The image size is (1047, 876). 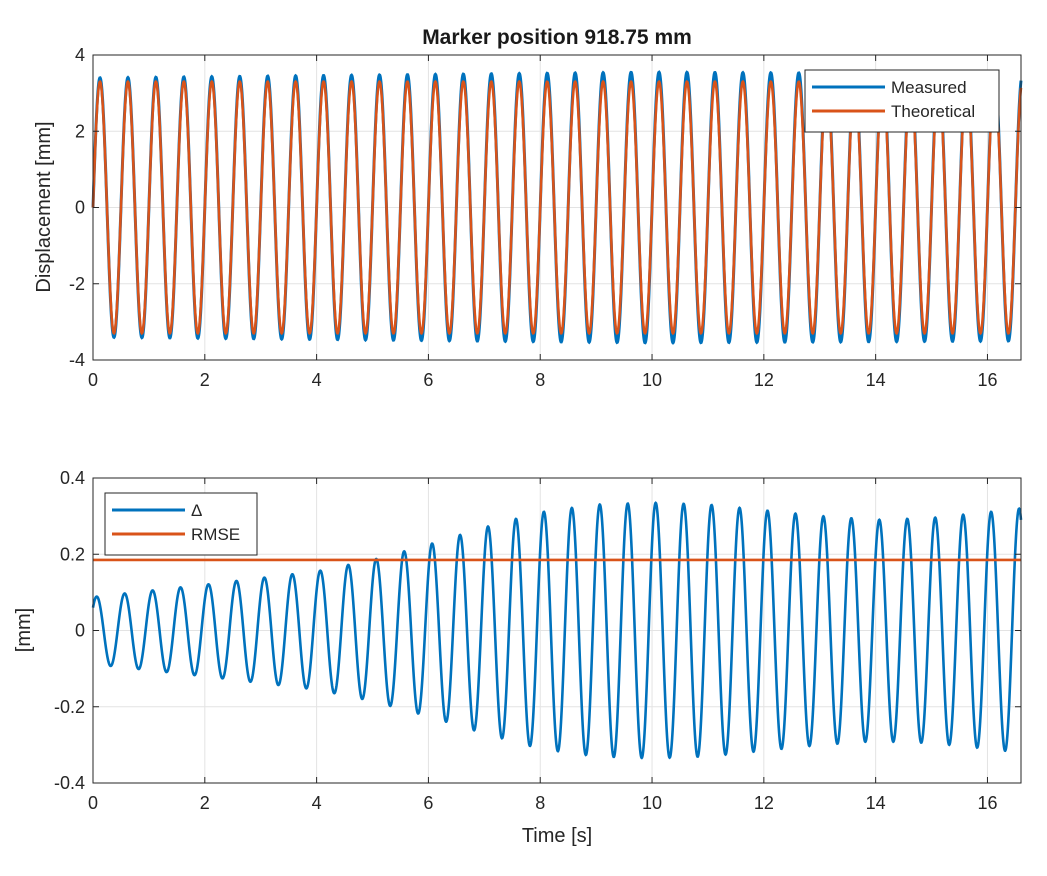 I want to click on bottom-y-axis-label: [mm], so click(x=24, y=630).